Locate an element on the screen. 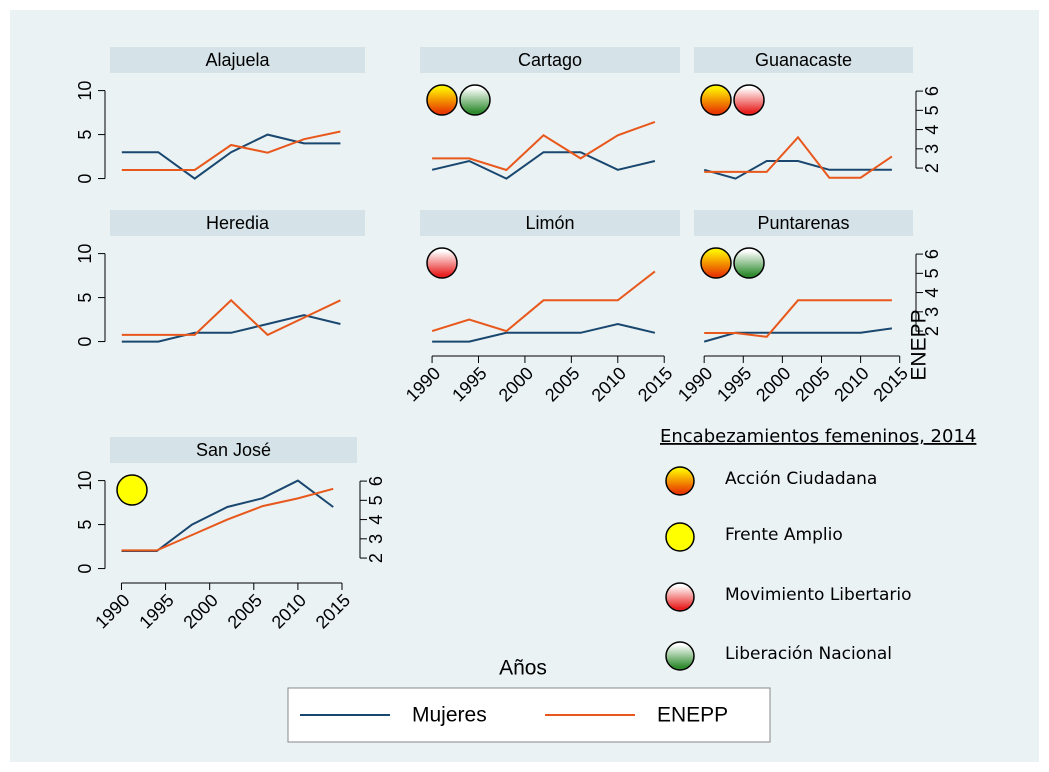 Image resolution: width=1049 pixels, height=772 pixels. panel-title: Heredia is located at coordinates (238, 223).